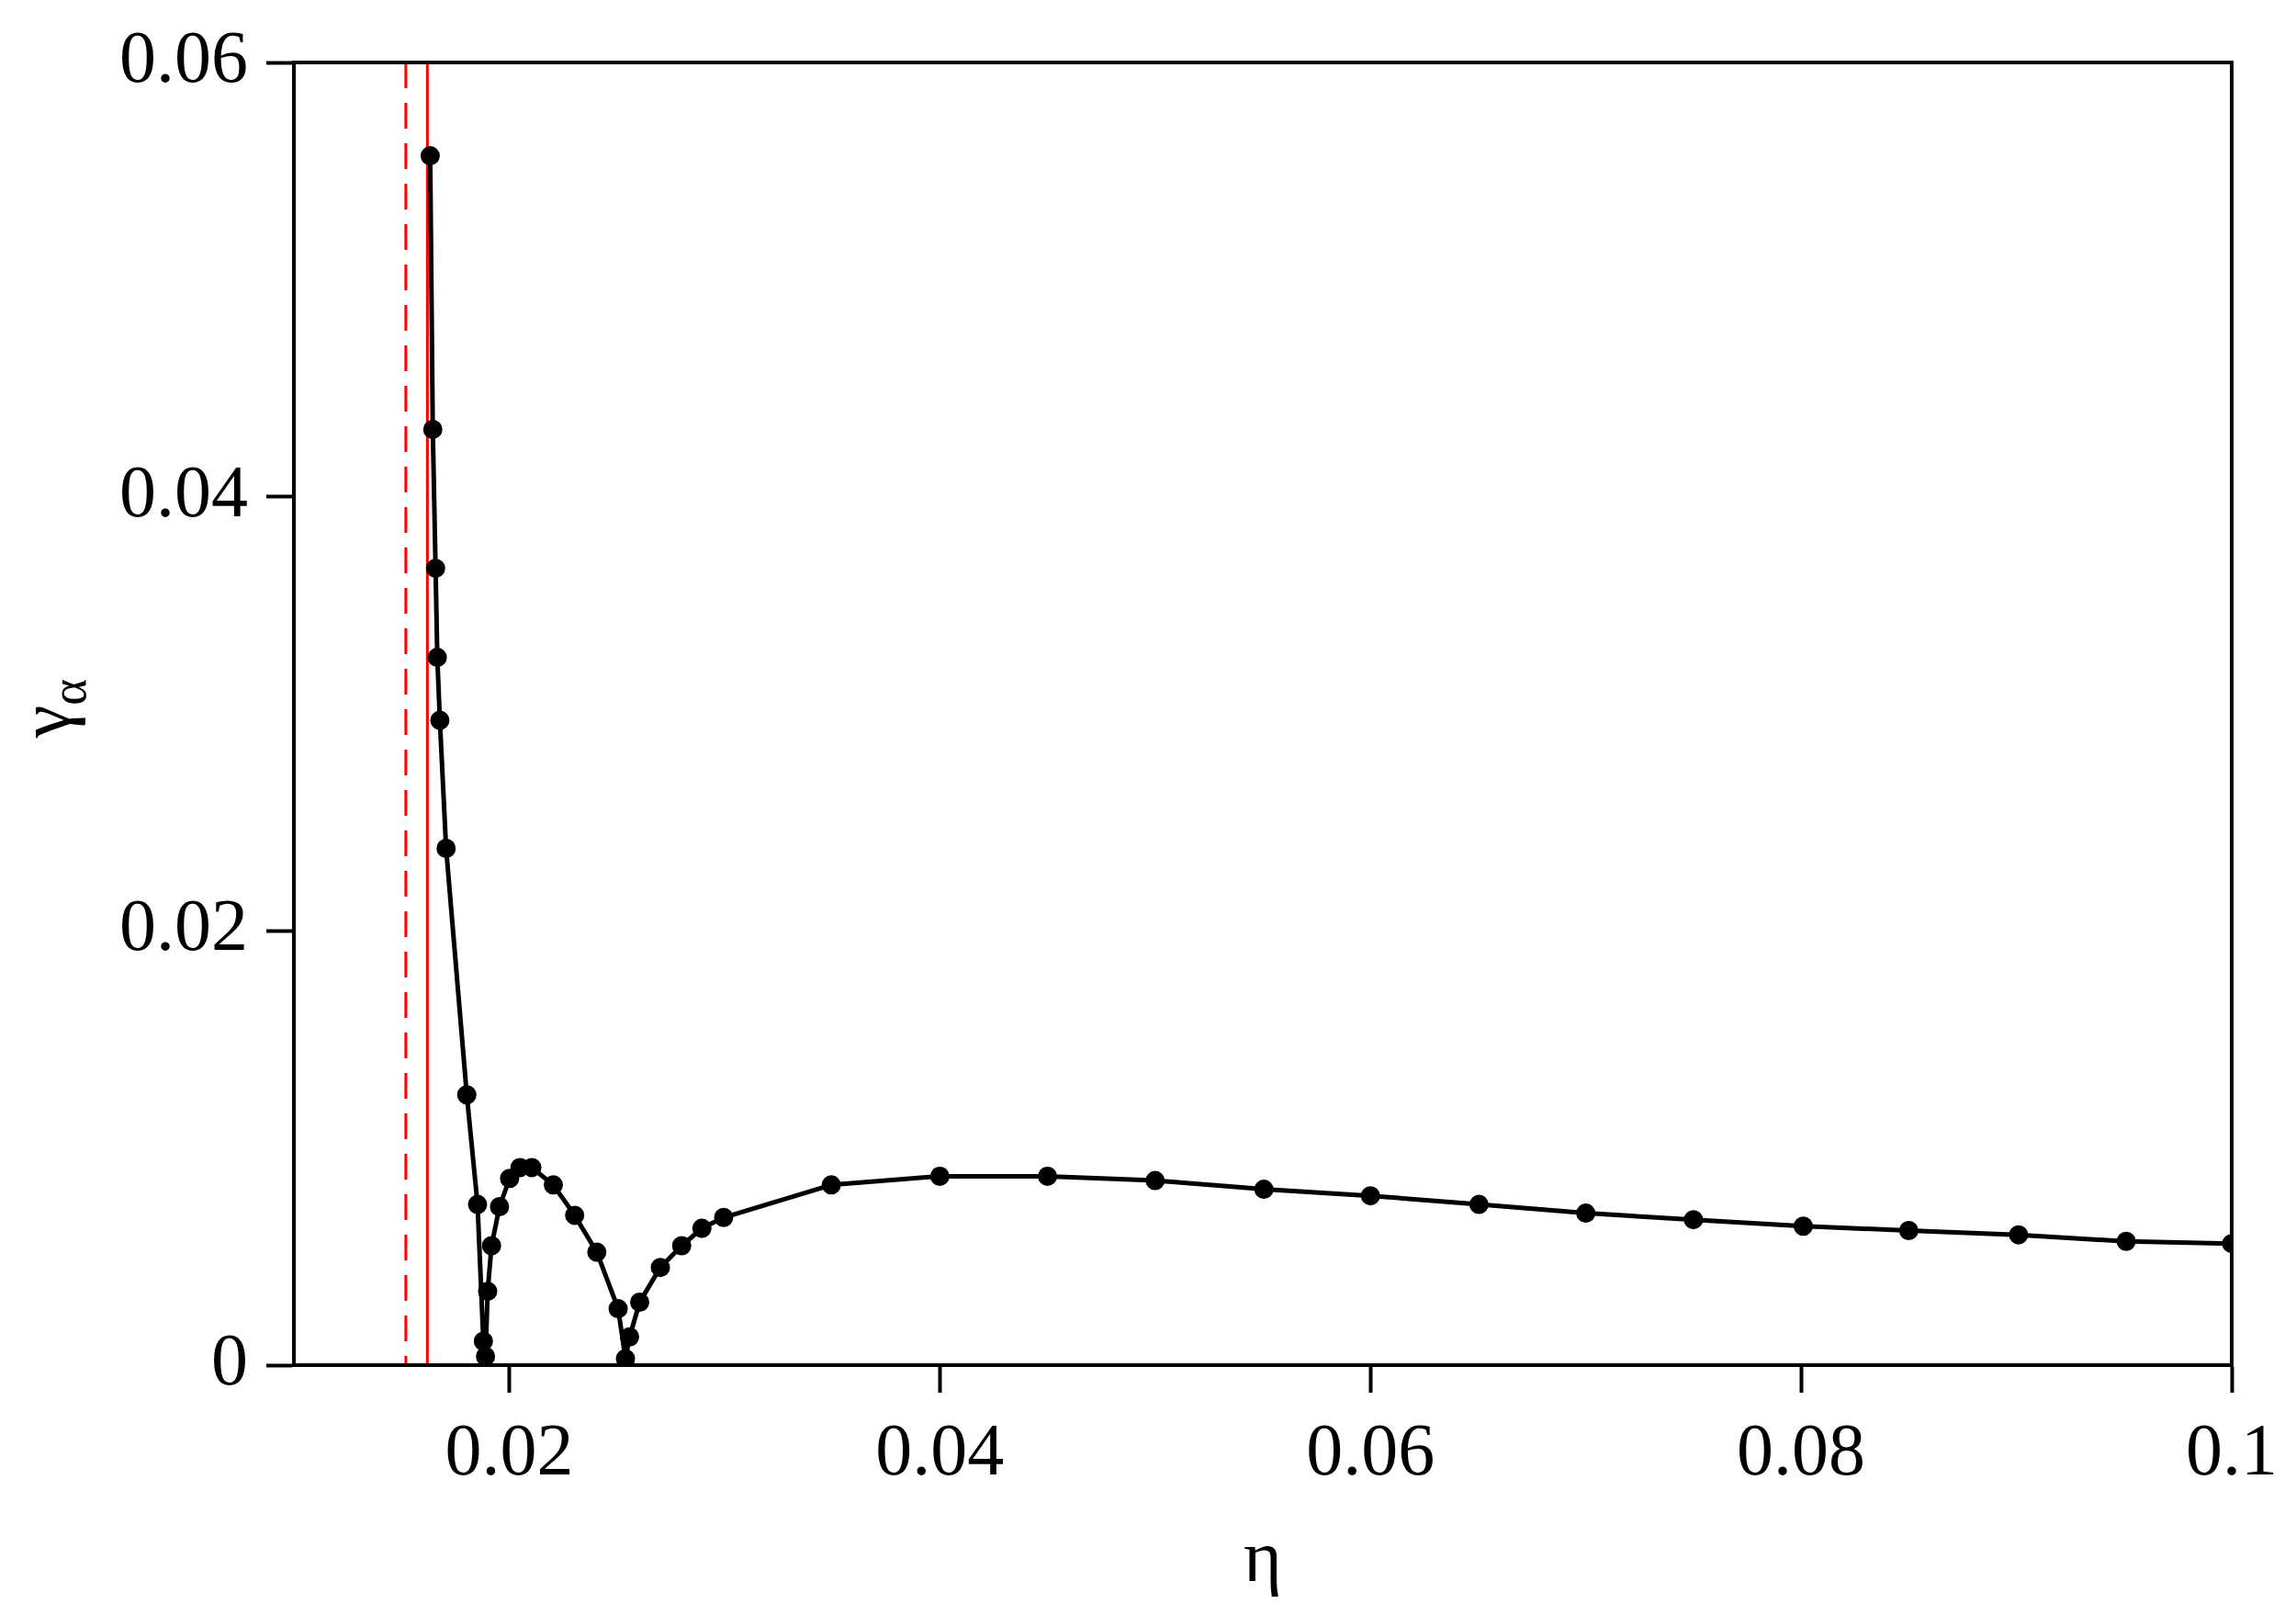  Describe the element at coordinates (940, 1450) in the screenshot. I see `x-tick-label: 0.04` at that location.